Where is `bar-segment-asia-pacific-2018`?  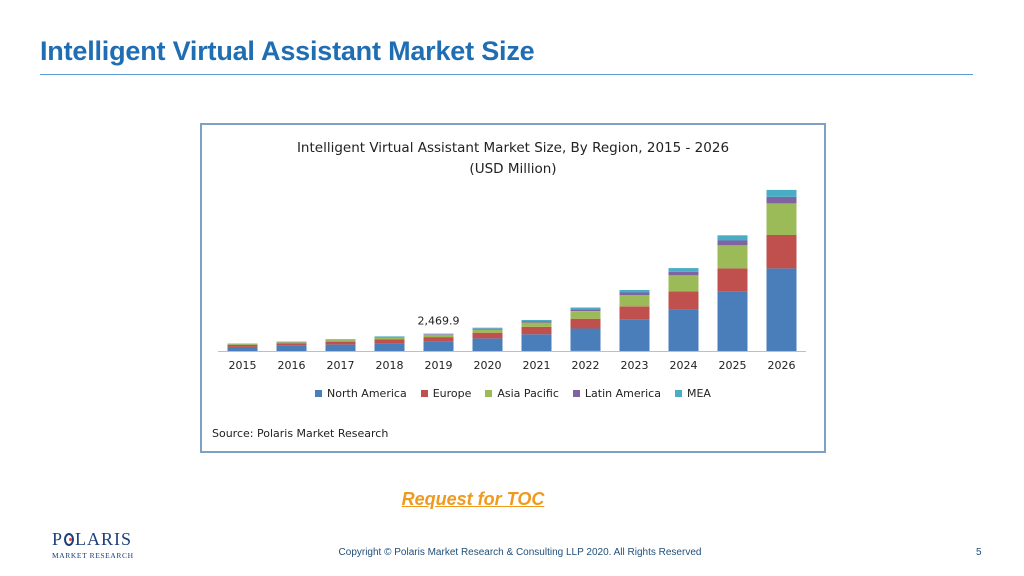 bar-segment-asia-pacific-2018 is located at coordinates (389, 338).